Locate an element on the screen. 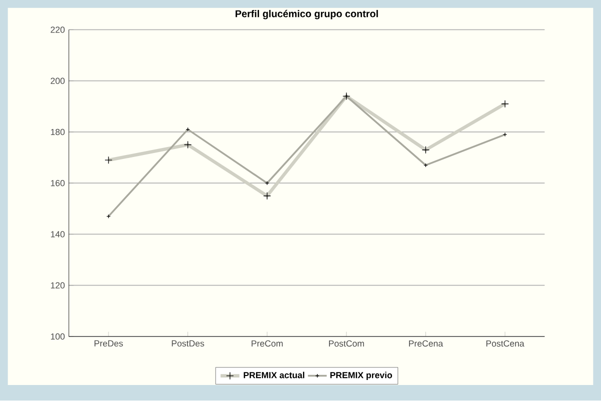 The height and width of the screenshot is (401, 601). y-tick-label: 220 is located at coordinates (57, 30).